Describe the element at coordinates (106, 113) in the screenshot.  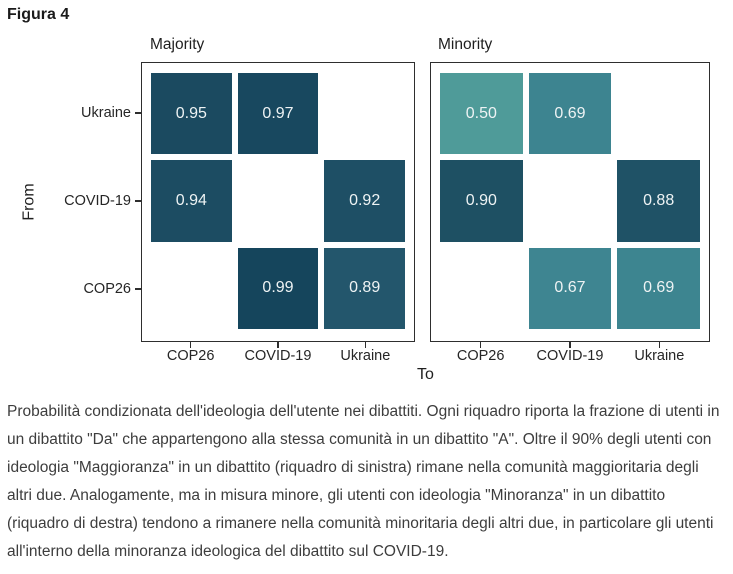
I see `y-tick-label: Ukraine` at that location.